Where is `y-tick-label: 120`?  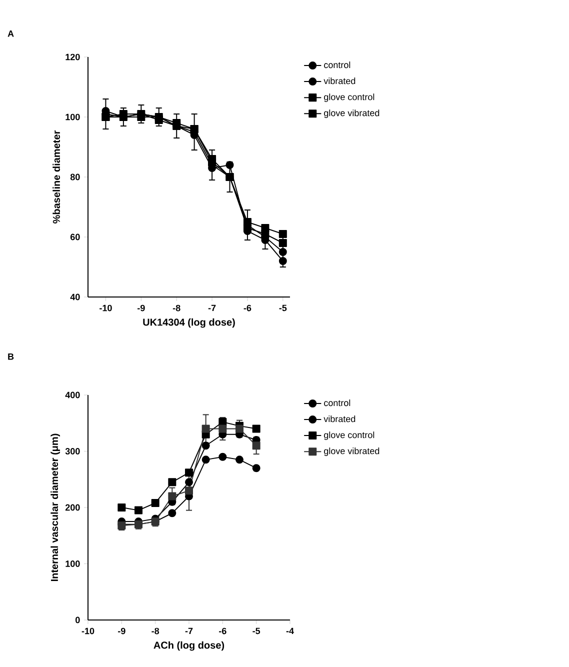 y-tick-label: 120 is located at coordinates (73, 57).